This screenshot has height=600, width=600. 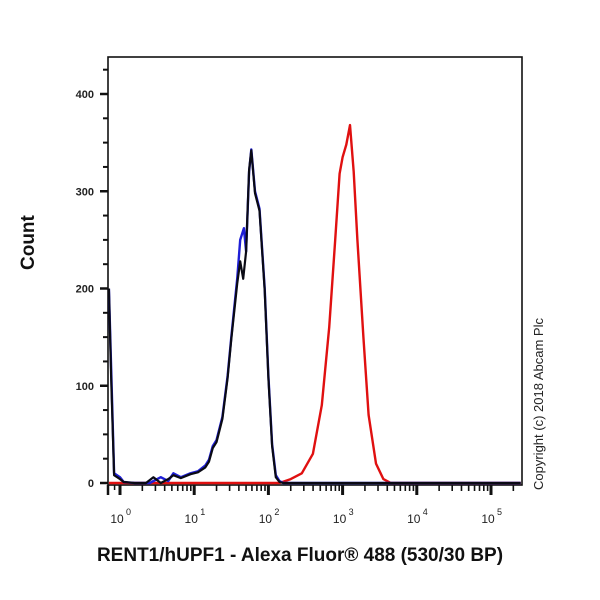 What do you see at coordinates (92, 279) in the screenshot?
I see `y-axis: 0 100 200 300 400` at bounding box center [92, 279].